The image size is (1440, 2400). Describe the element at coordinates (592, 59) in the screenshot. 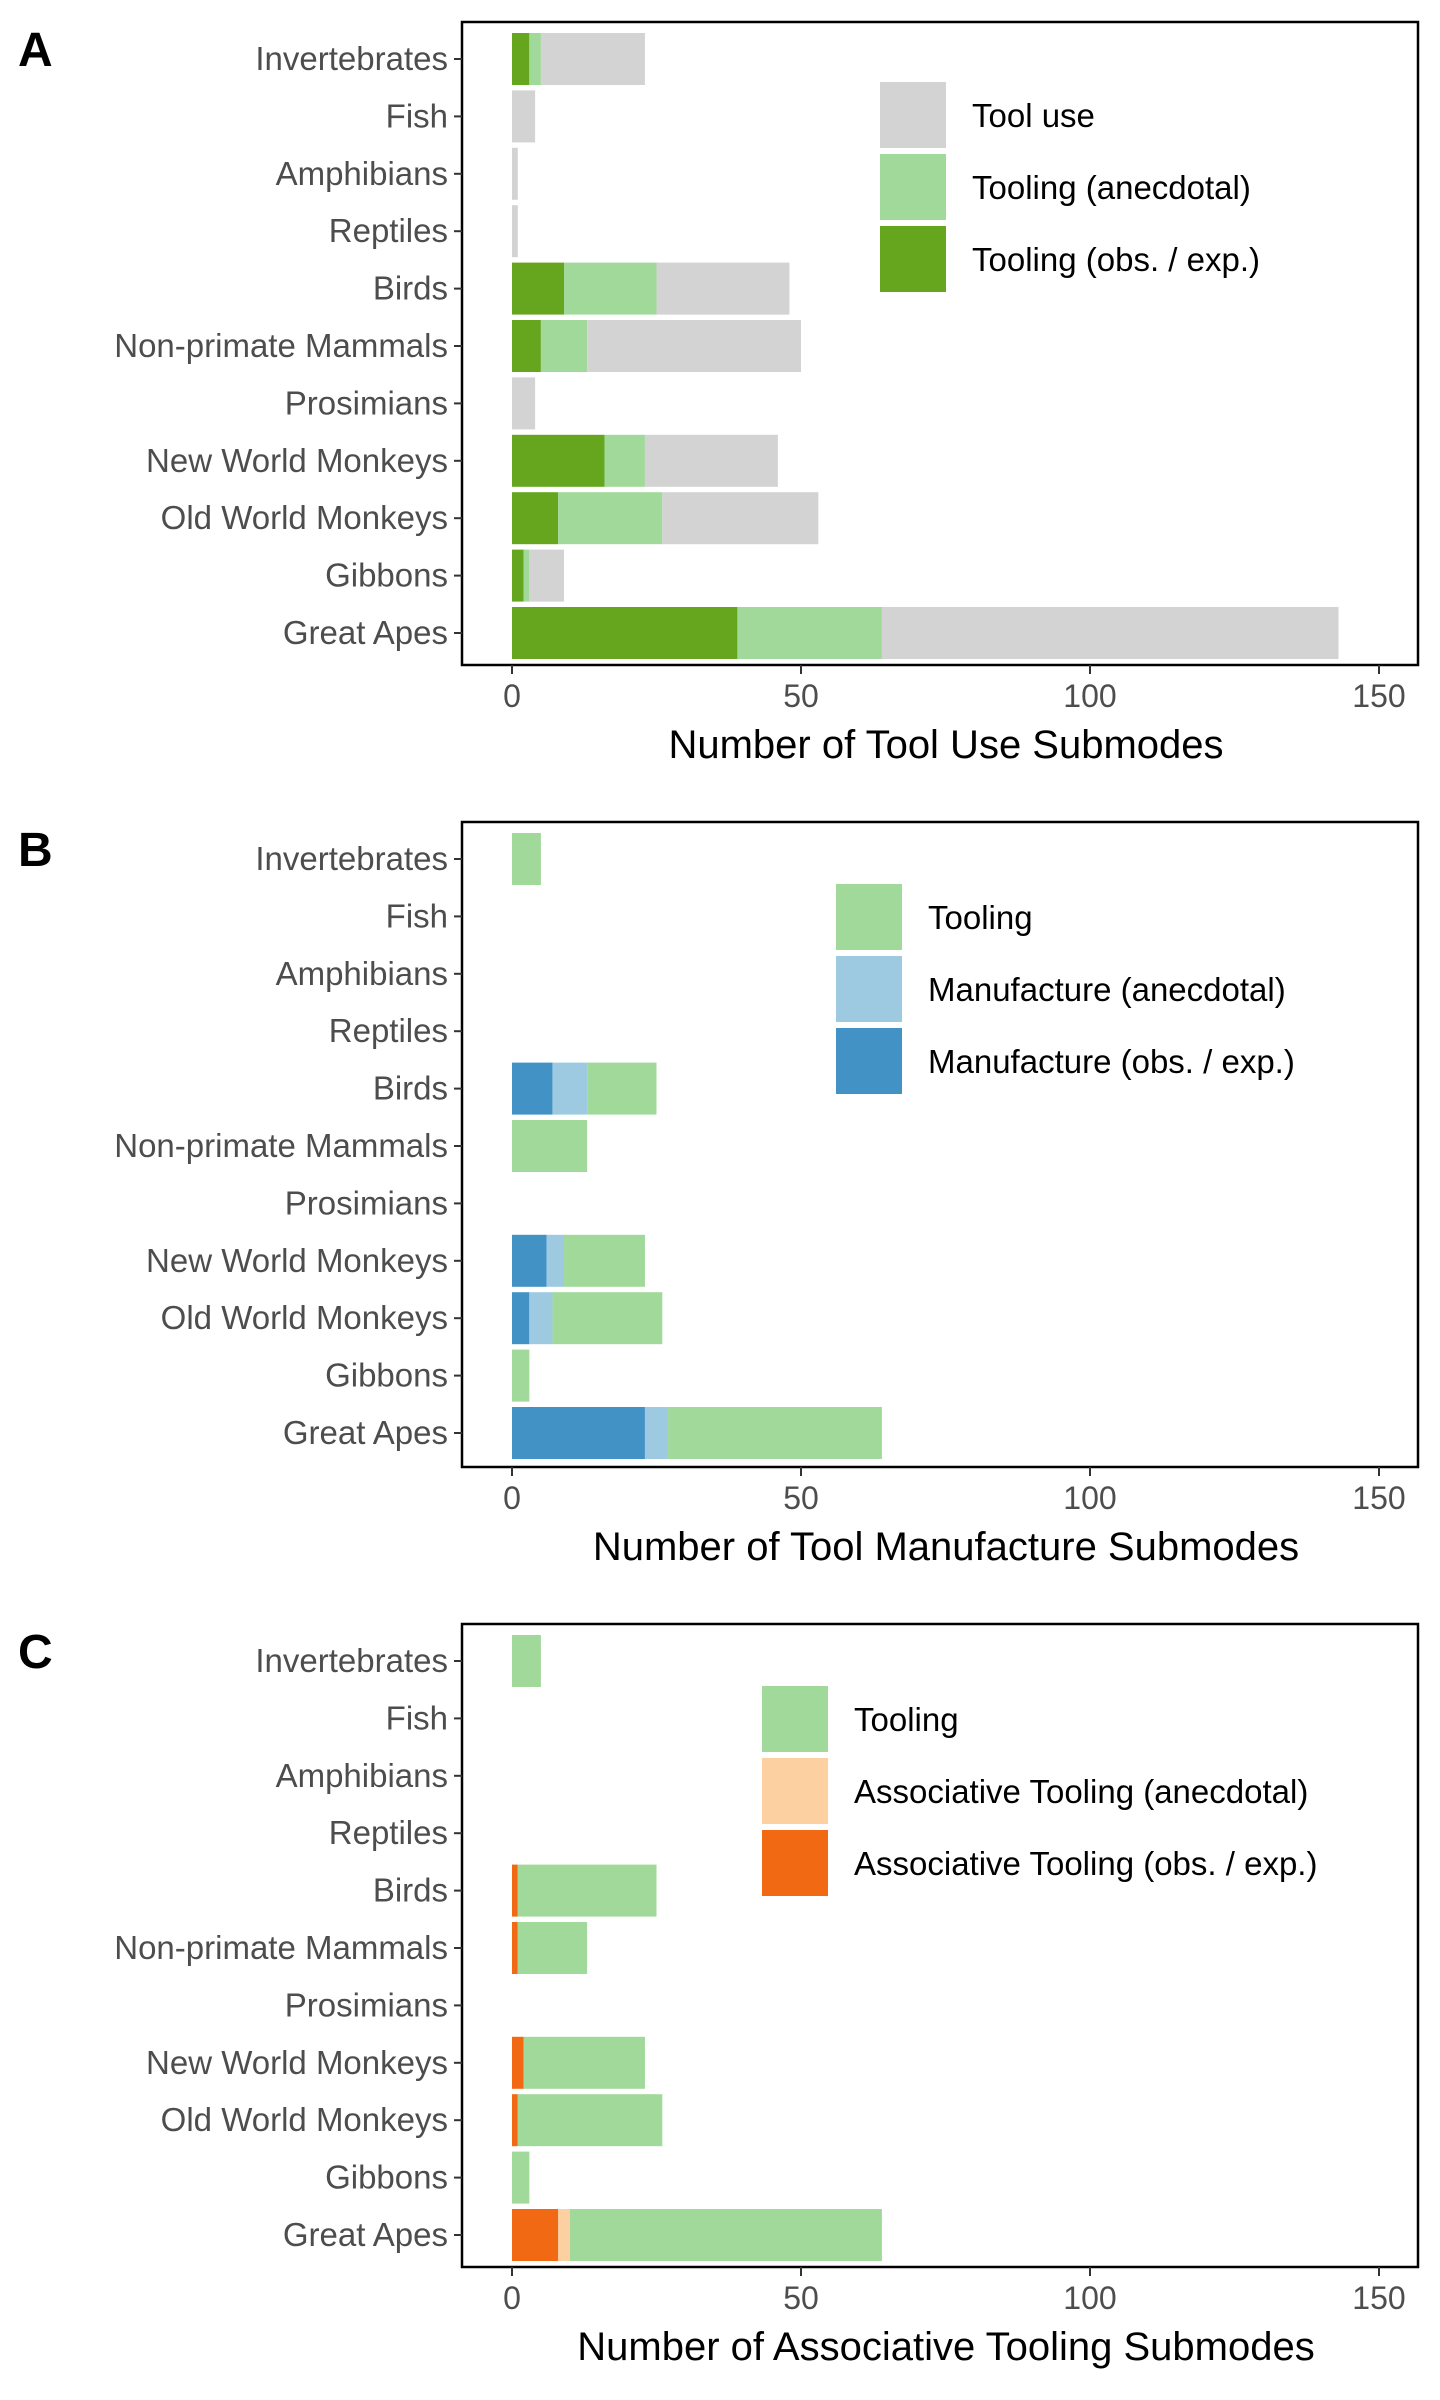

I see `bar-invertebrates-tool-use` at that location.